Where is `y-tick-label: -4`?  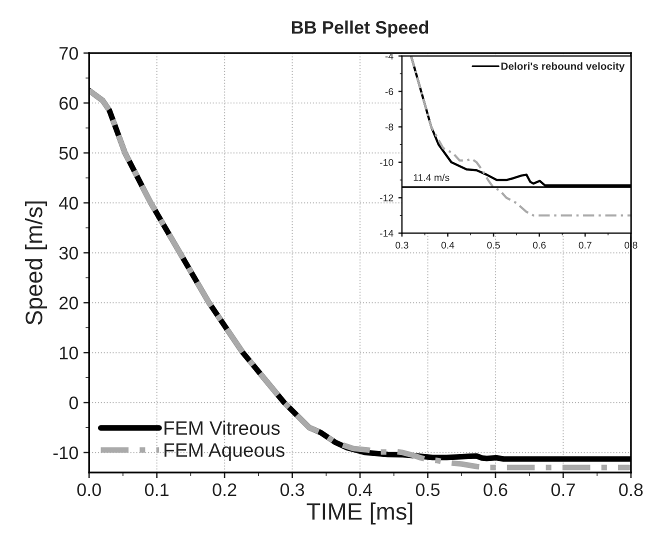 y-tick-label: -4 is located at coordinates (389, 56).